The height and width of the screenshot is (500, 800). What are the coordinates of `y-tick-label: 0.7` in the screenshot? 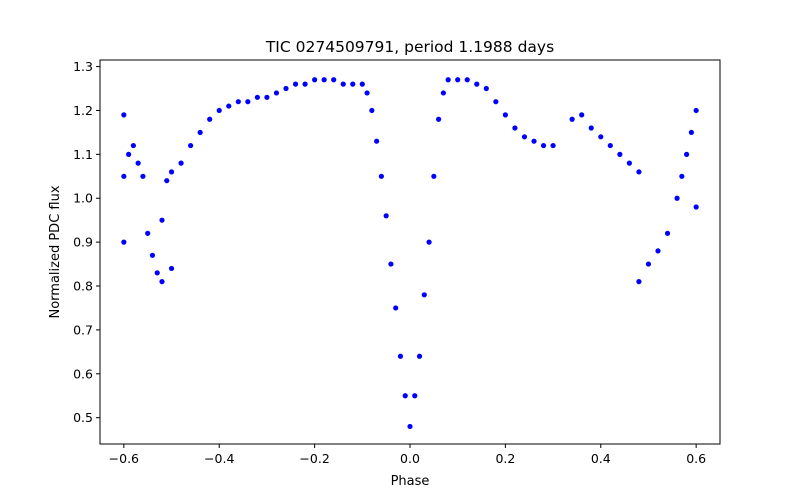 It's located at (83, 329).